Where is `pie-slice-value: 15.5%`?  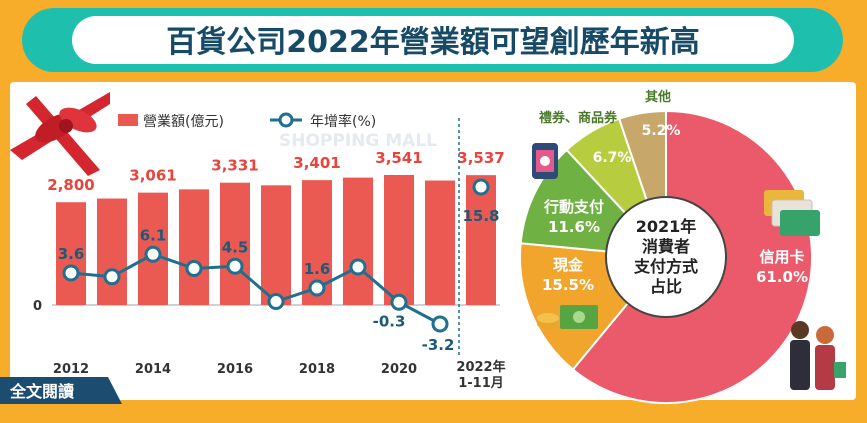
pie-slice-value: 15.5% is located at coordinates (568, 285).